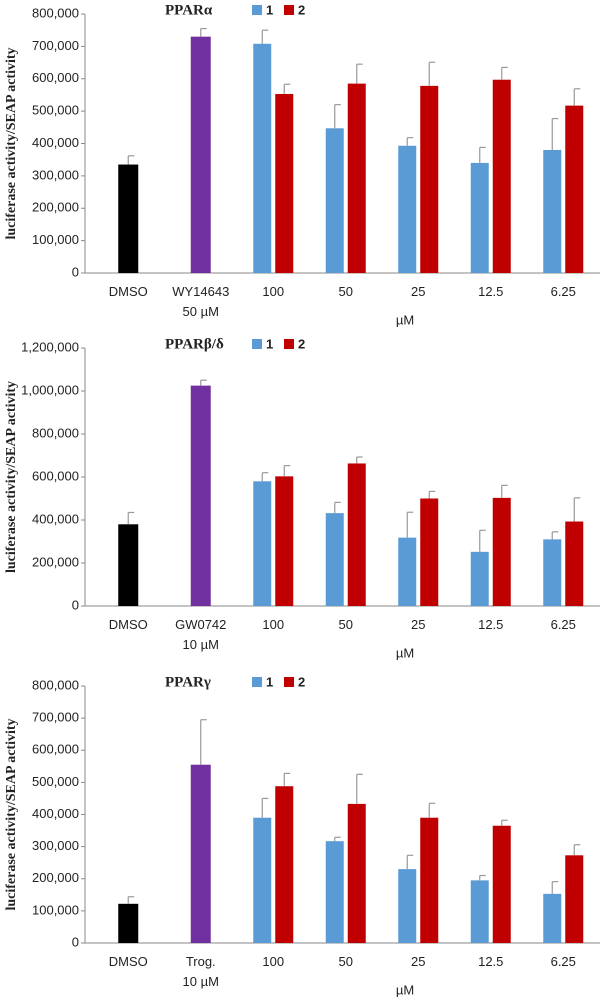 The image size is (605, 1006). Describe the element at coordinates (189, 10) in the screenshot. I see `chart-title: PPARα` at that location.